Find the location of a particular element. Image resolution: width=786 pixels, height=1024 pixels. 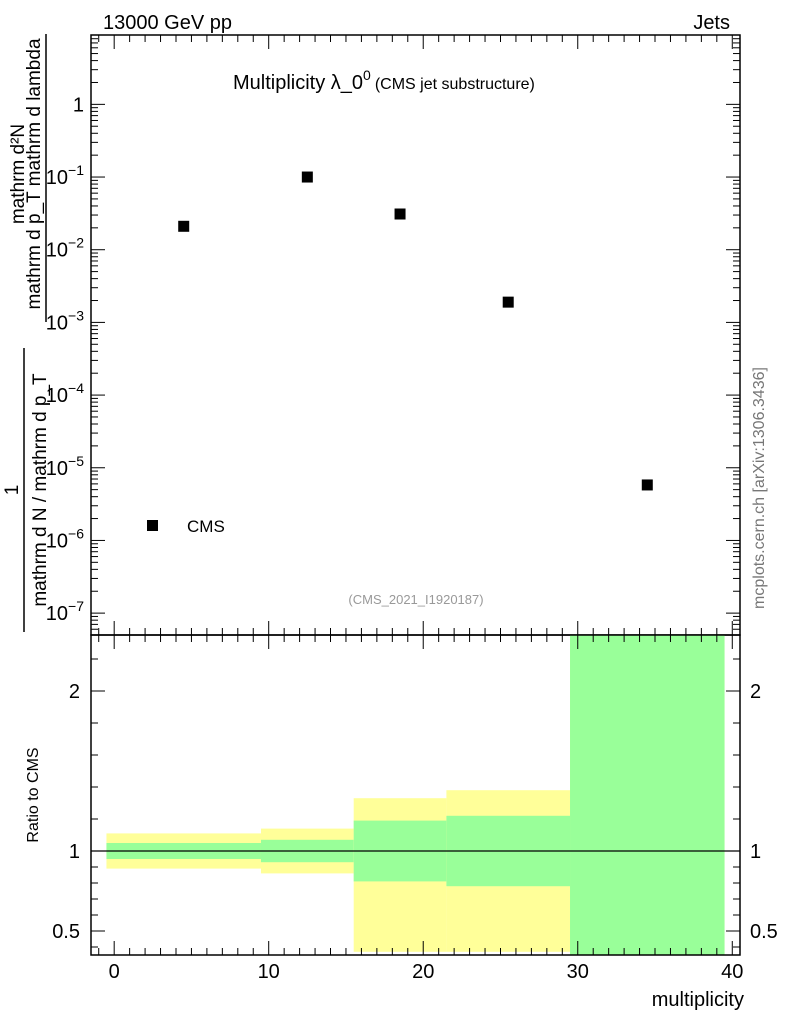

main-y-tick-label: 10⁻¹ is located at coordinates (65, 175).